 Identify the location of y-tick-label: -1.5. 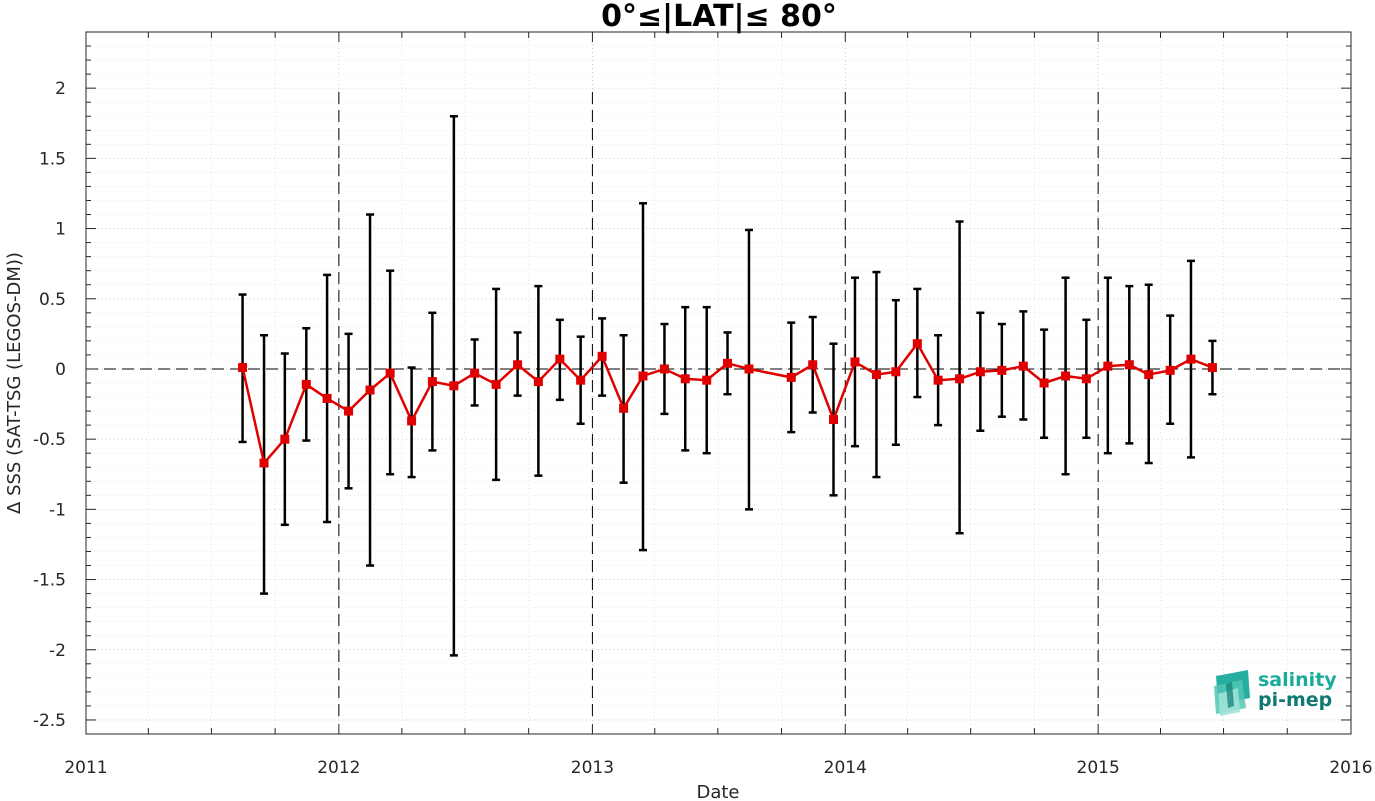
(49, 581).